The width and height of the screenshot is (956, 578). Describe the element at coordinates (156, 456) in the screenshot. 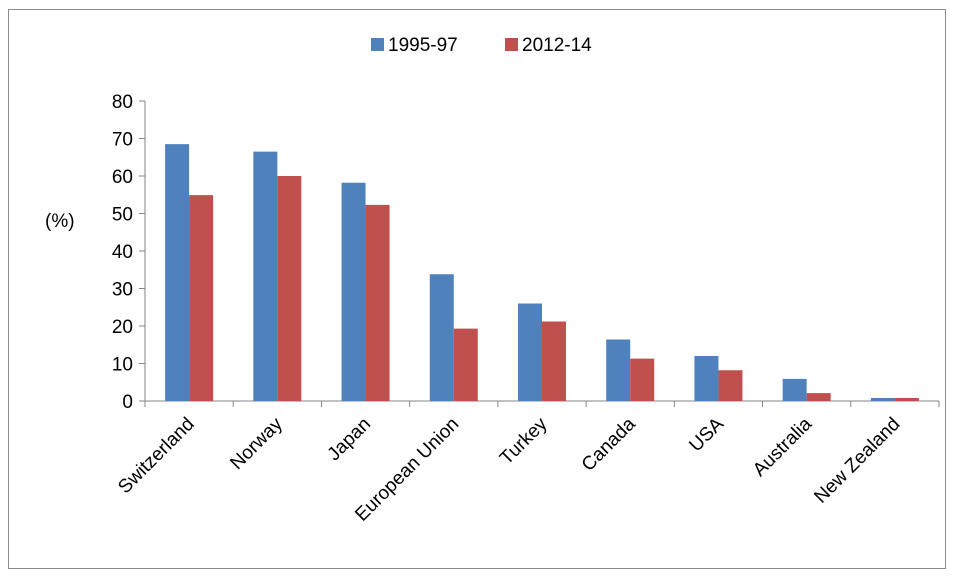

I see `x-tick-label: Switzerland` at that location.